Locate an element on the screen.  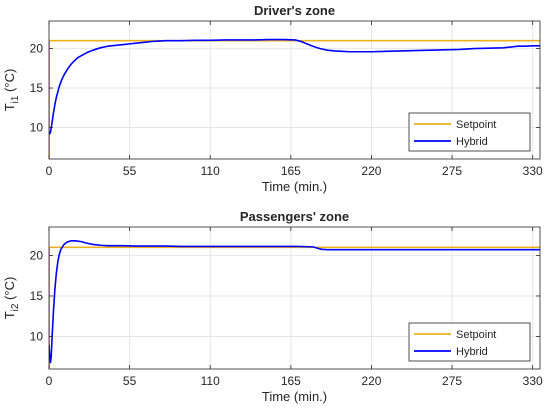
y-axis-label: Ti1 (°C) is located at coordinates (11, 90).